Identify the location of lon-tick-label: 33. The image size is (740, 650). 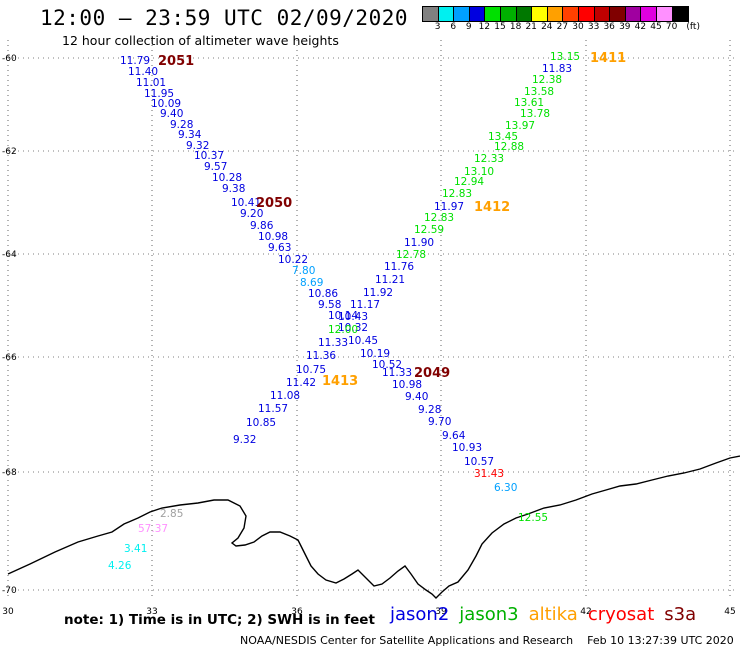
(151, 612).